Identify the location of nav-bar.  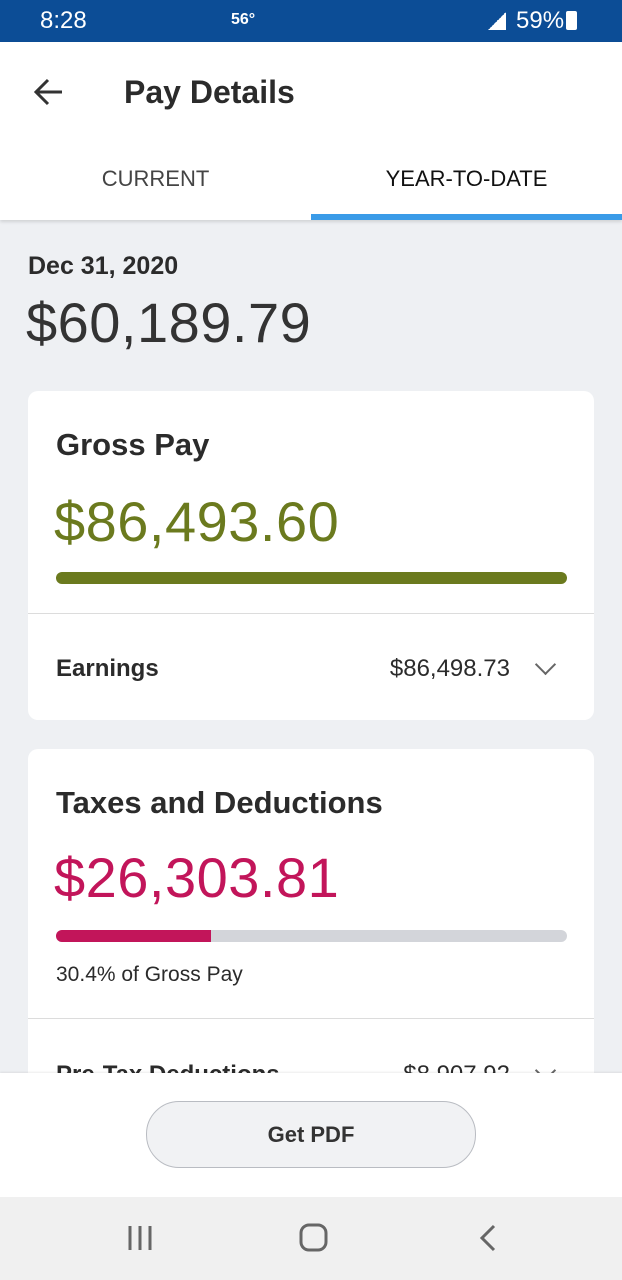
(311, 1238).